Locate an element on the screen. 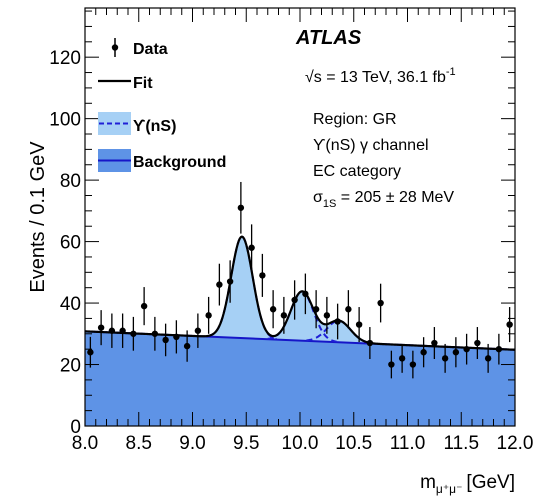 Image resolution: width=551 pixels, height=499 pixels. y-tick-label: 20 is located at coordinates (70, 366).